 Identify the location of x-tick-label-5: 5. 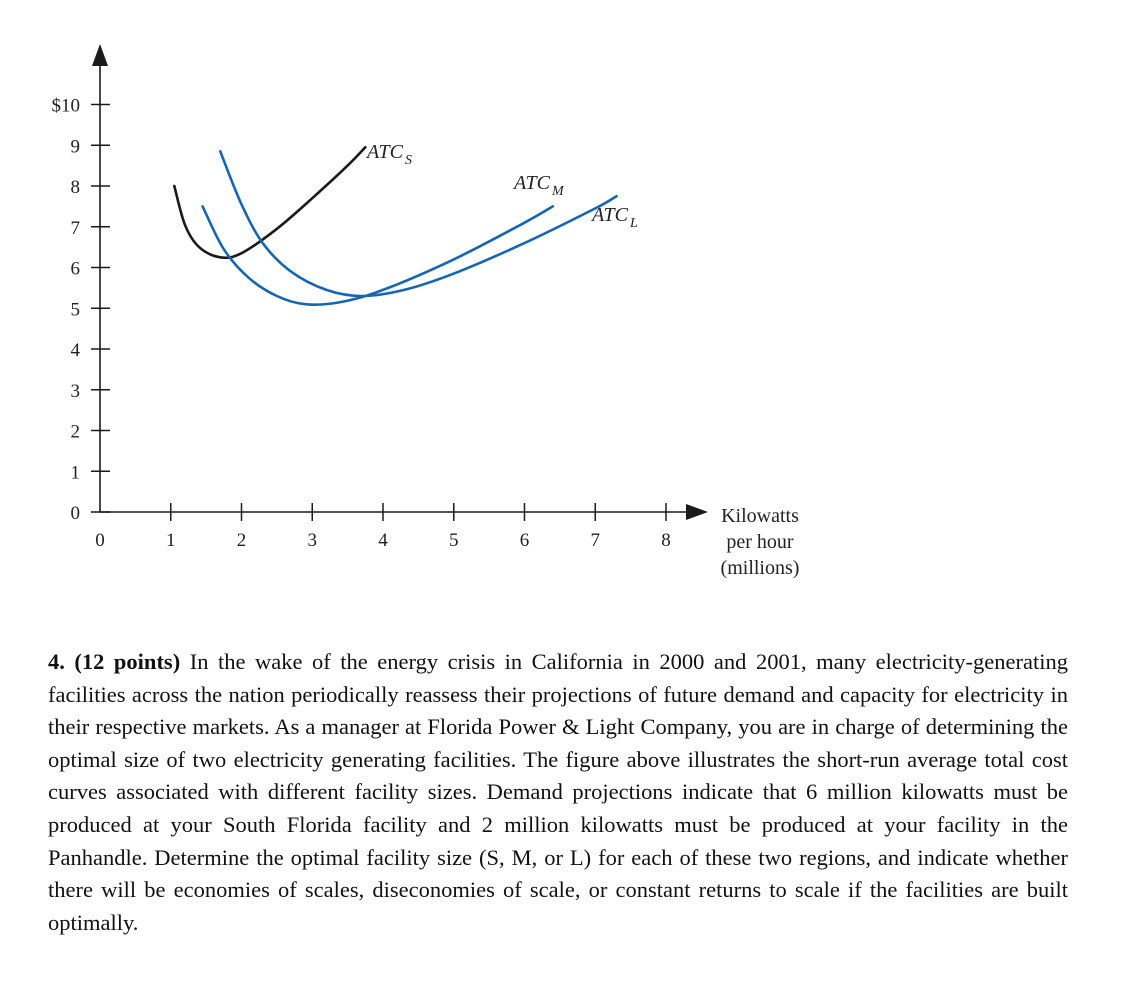
(454, 540).